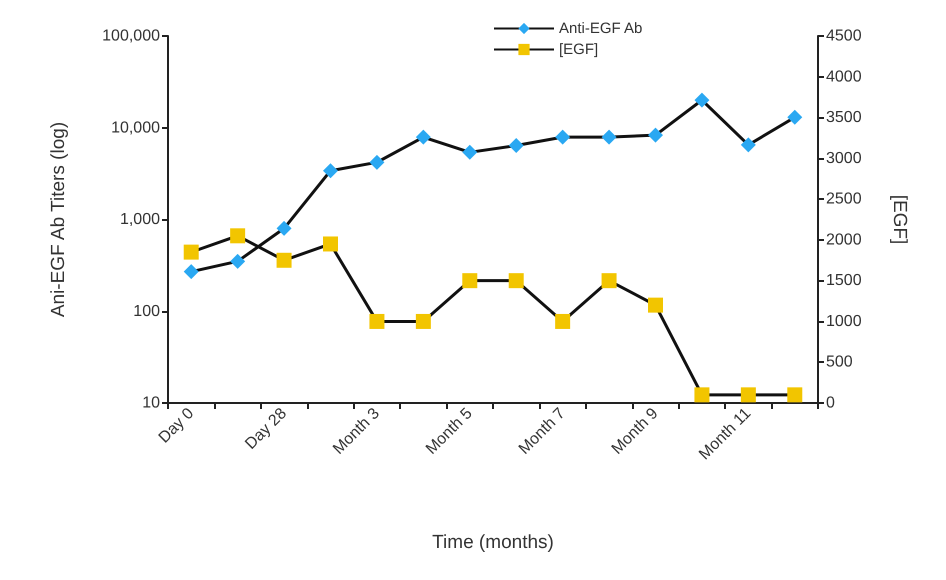  What do you see at coordinates (844, 117) in the screenshot?
I see `y2-tick-label: 3500` at bounding box center [844, 117].